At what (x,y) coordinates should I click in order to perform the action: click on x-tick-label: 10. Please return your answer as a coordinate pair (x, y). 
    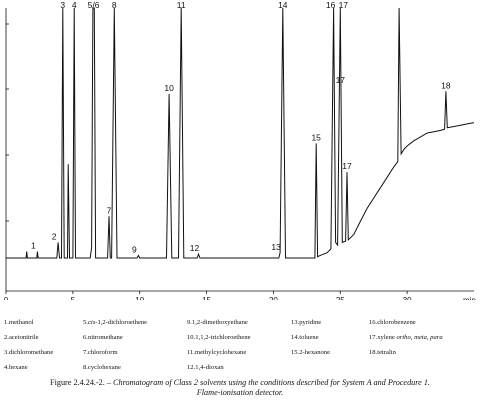
    Looking at the image, I should click on (139, 298).